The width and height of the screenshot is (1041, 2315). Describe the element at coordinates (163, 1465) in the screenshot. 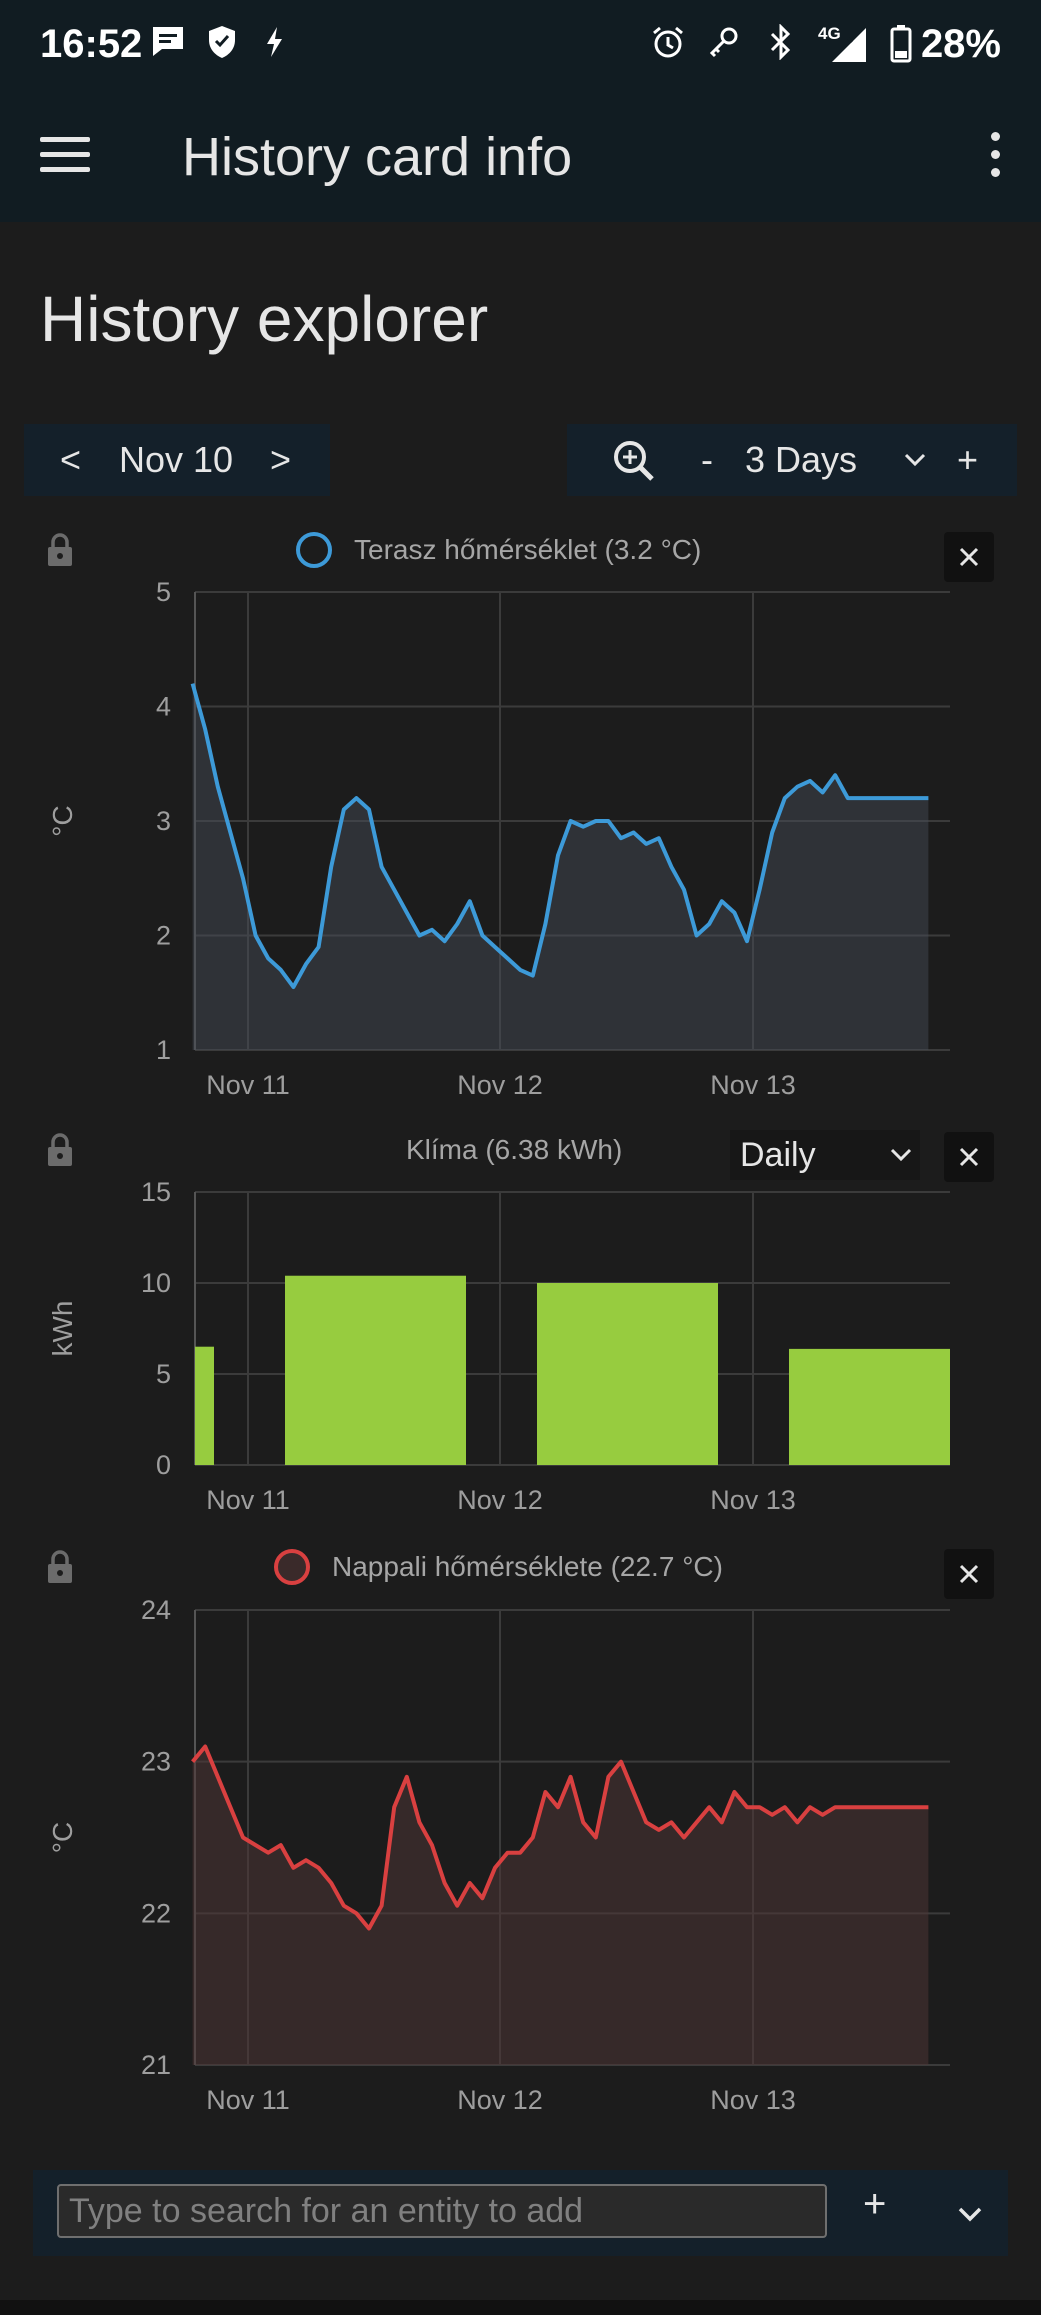

I see `y-tick-label: 0` at that location.